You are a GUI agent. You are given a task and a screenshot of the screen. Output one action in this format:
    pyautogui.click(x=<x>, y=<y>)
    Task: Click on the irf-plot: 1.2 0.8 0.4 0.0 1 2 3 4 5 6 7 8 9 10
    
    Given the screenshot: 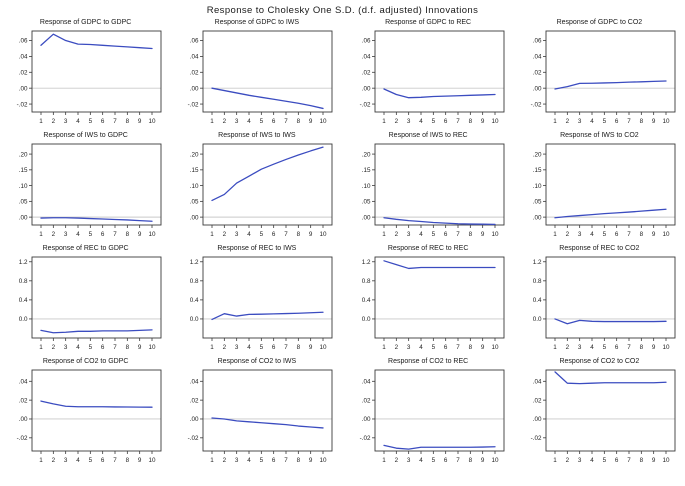 What is the action you would take?
    pyautogui.click(x=604, y=303)
    